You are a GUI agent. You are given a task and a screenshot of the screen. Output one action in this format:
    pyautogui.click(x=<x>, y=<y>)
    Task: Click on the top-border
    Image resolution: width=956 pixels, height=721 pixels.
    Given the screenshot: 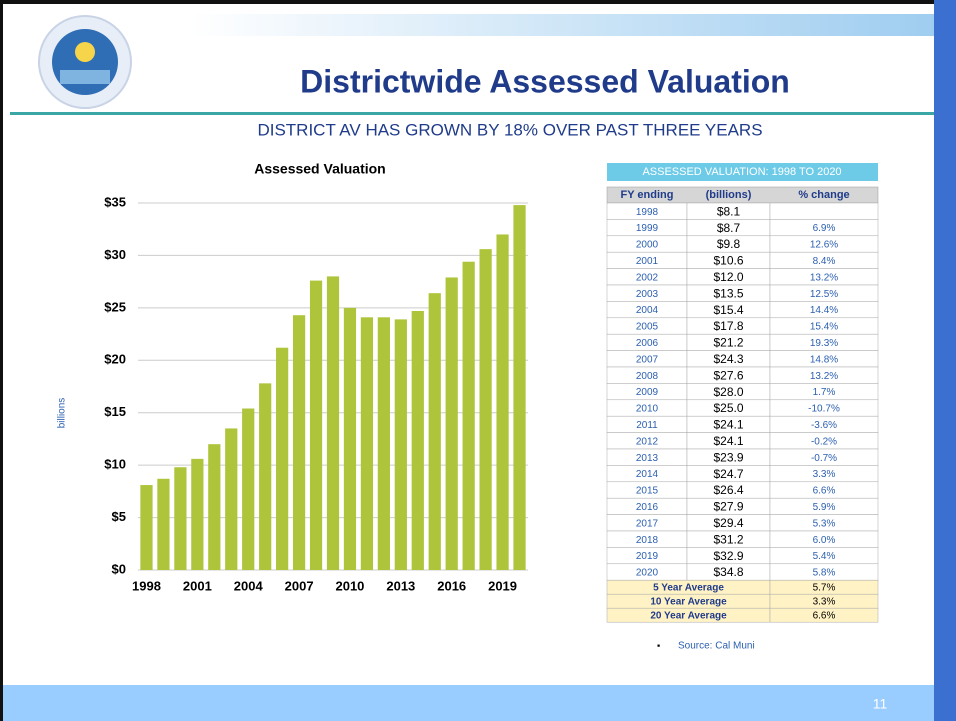 What is the action you would take?
    pyautogui.click(x=478, y=2)
    